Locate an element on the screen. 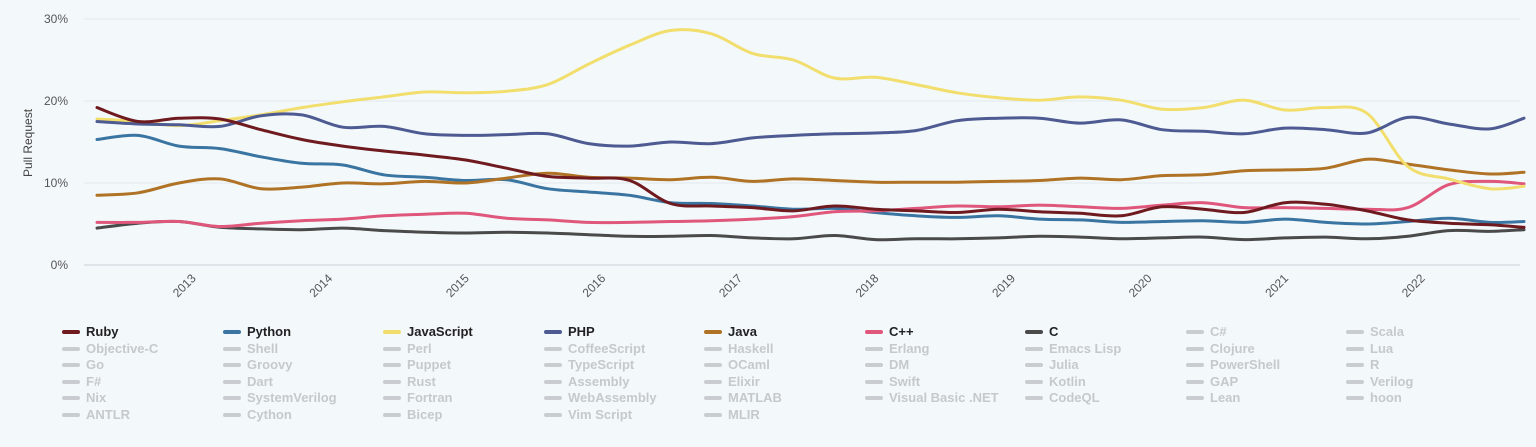 This screenshot has height=447, width=1536. legend-item-verilog: Verilog is located at coordinates (1379, 382).